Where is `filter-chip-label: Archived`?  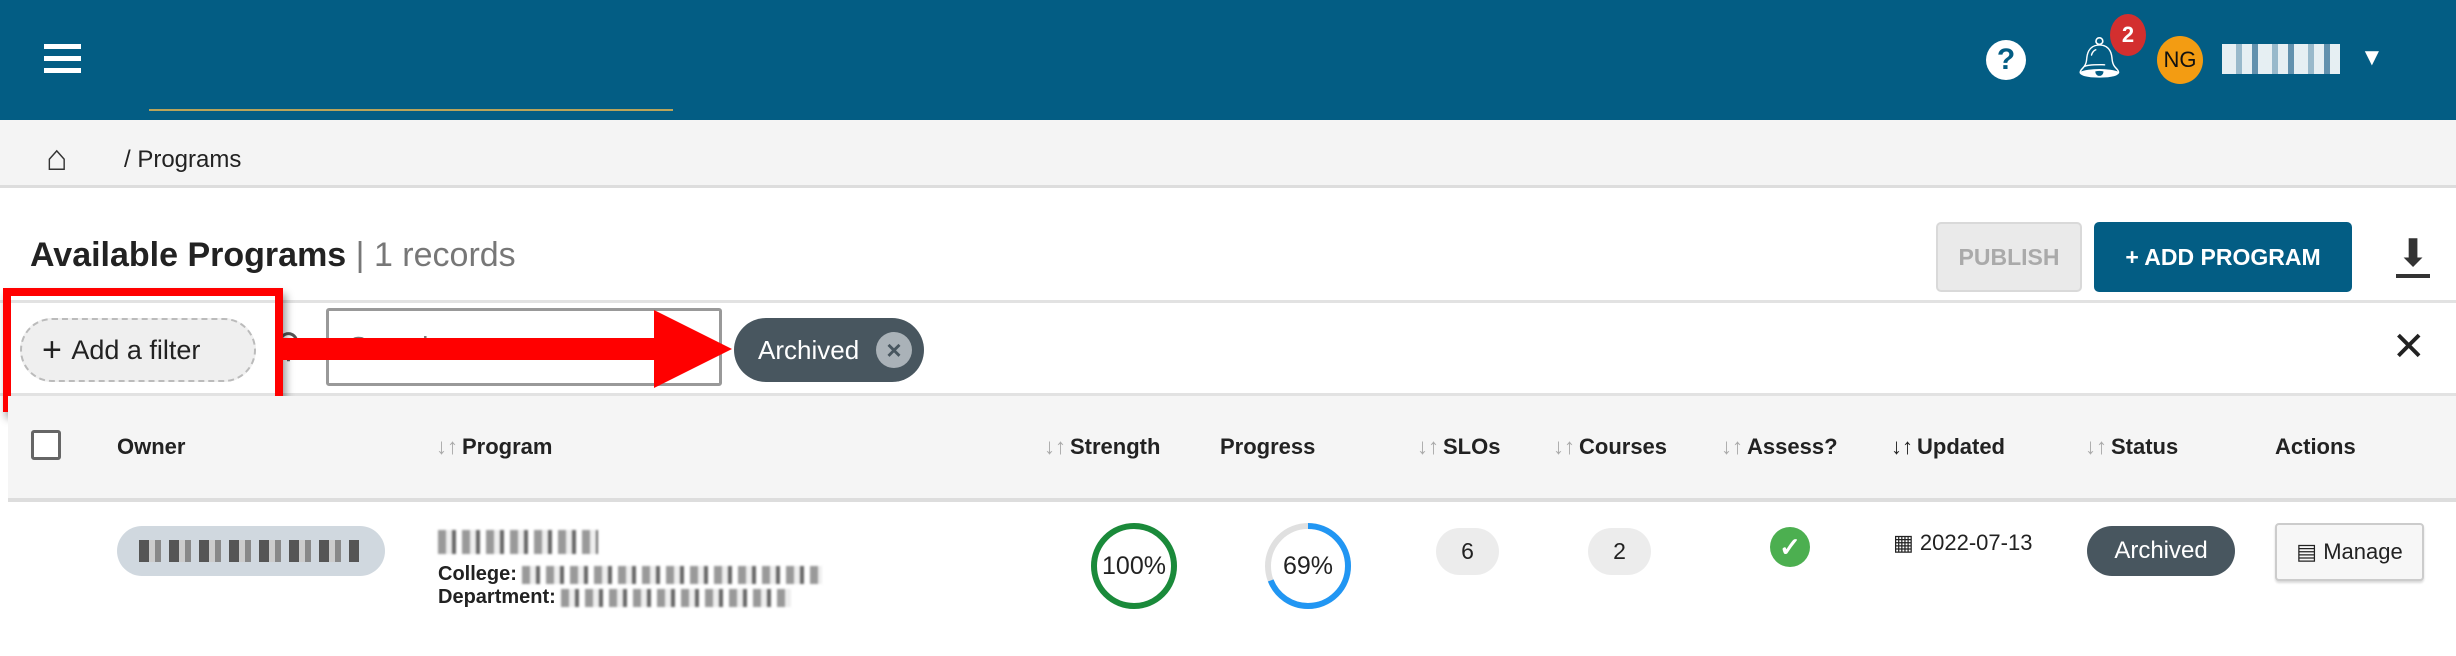
filter-chip-label: Archived is located at coordinates (809, 350).